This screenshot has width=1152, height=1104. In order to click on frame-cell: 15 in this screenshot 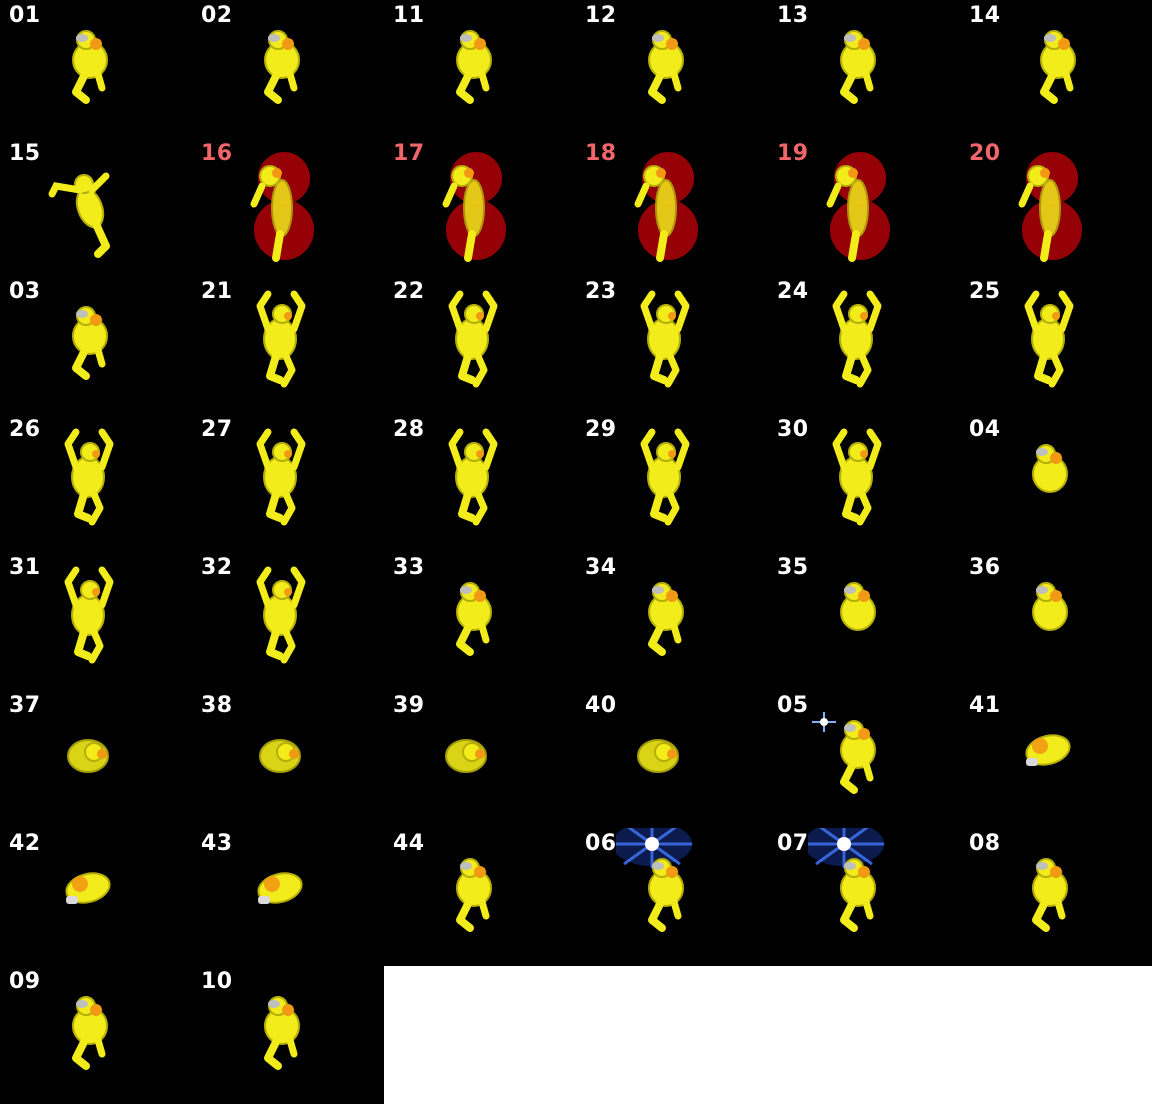, I will do `click(96, 207)`.